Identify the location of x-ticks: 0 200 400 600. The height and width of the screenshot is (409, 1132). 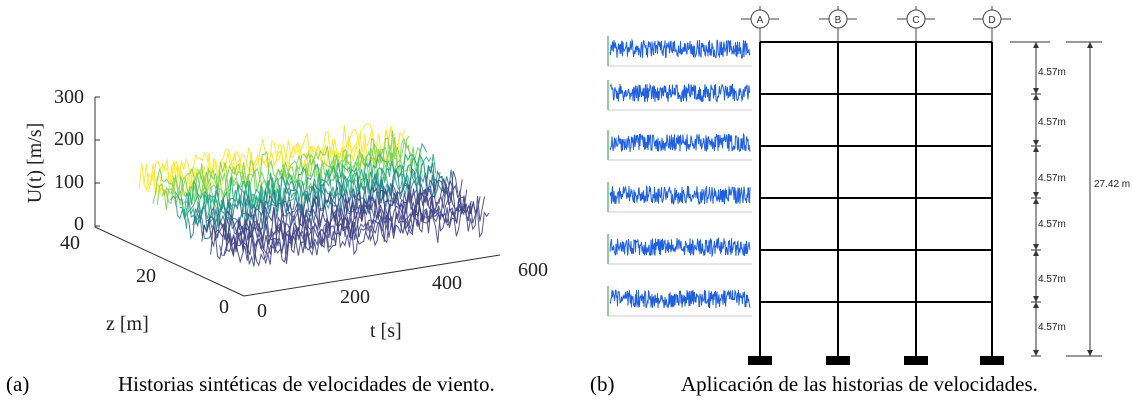
(402, 290).